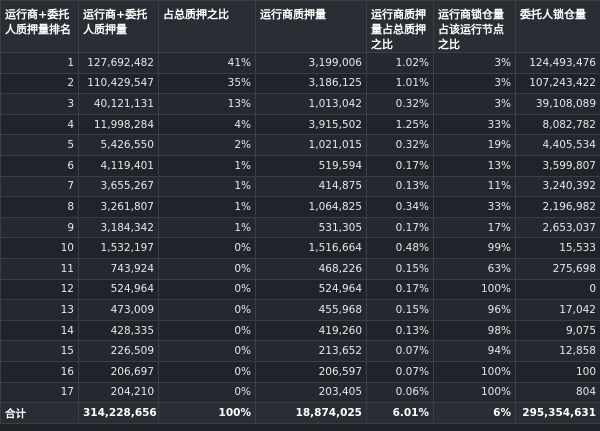 The width and height of the screenshot is (600, 431). I want to click on operator-stake-cell: 1,013,042, so click(311, 104).